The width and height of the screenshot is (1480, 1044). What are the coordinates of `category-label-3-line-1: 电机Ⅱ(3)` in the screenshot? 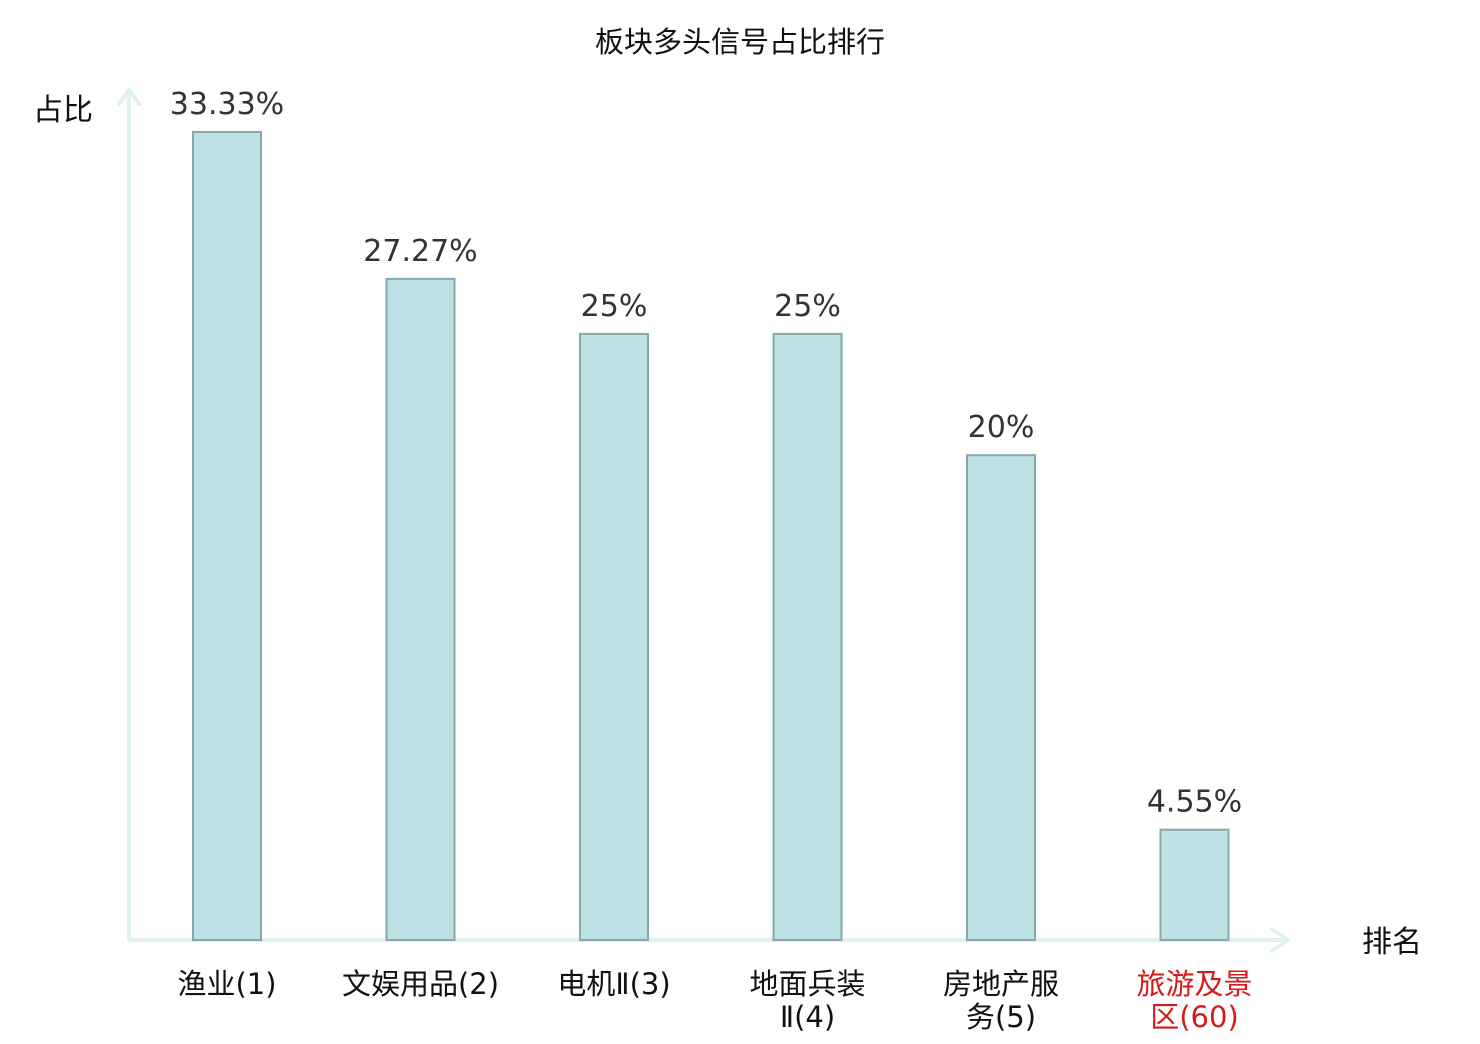 It's located at (613, 984).